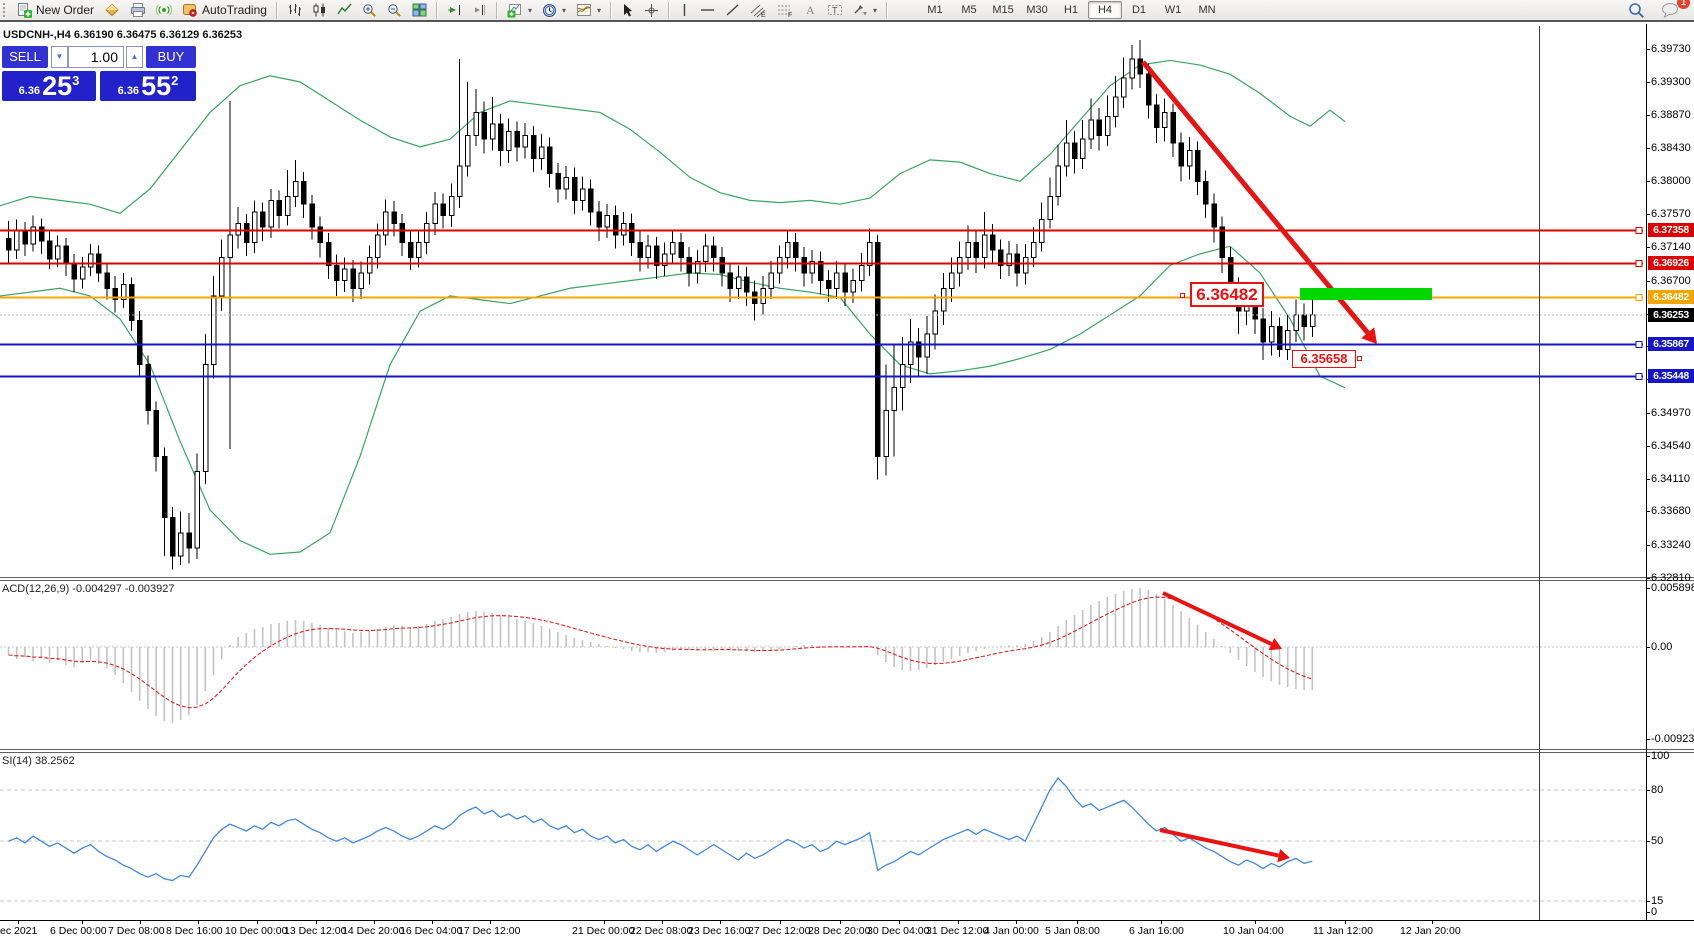 The image size is (1694, 942). Describe the element at coordinates (1071, 10) in the screenshot. I see `timeframe-h1: H1` at that location.